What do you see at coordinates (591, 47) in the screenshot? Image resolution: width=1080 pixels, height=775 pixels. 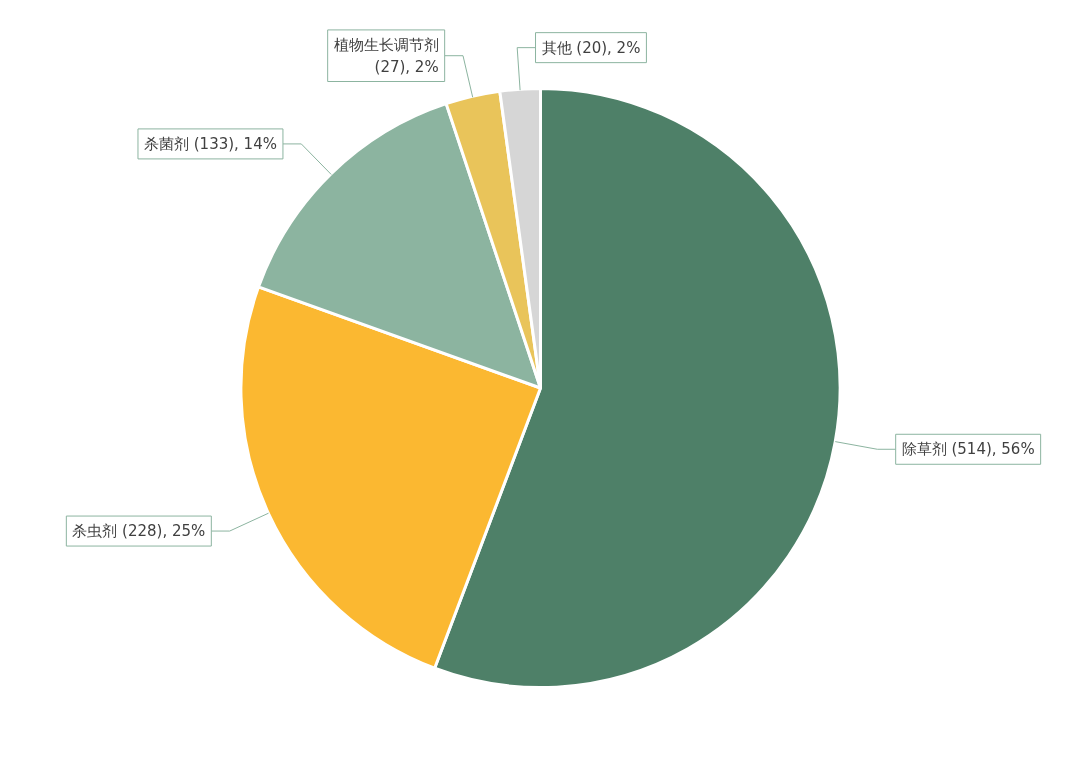 I see `slice-label: 其他 (20), 2%` at bounding box center [591, 47].